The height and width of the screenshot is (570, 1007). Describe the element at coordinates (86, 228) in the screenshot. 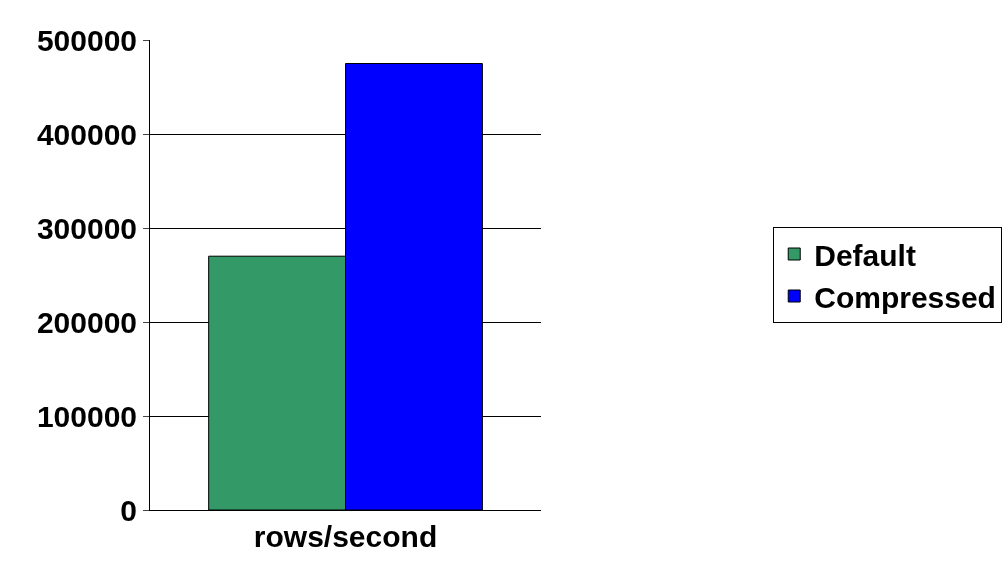

I see `y-tick-label: 300000` at that location.